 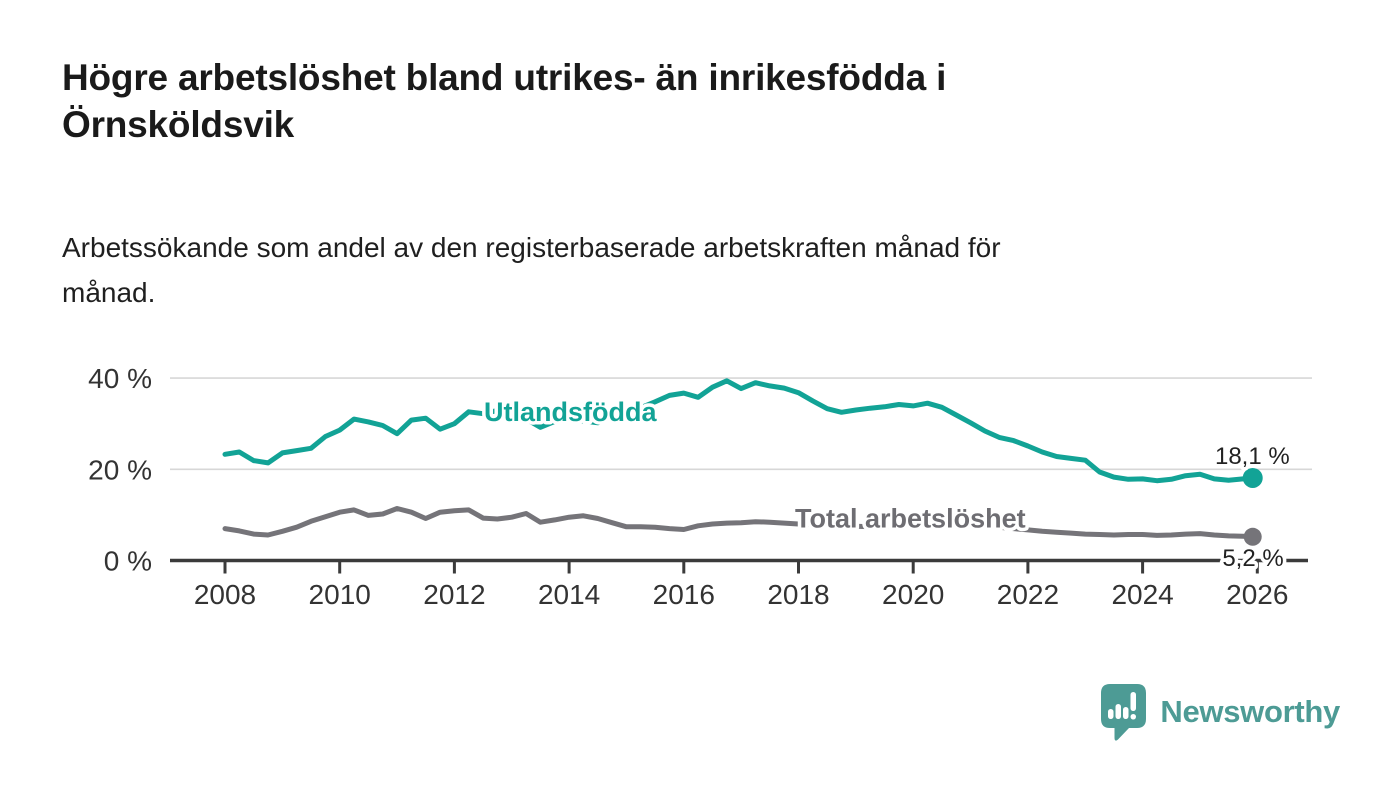 What do you see at coordinates (1133, 701) in the screenshot?
I see `exclamation-bar-icon` at bounding box center [1133, 701].